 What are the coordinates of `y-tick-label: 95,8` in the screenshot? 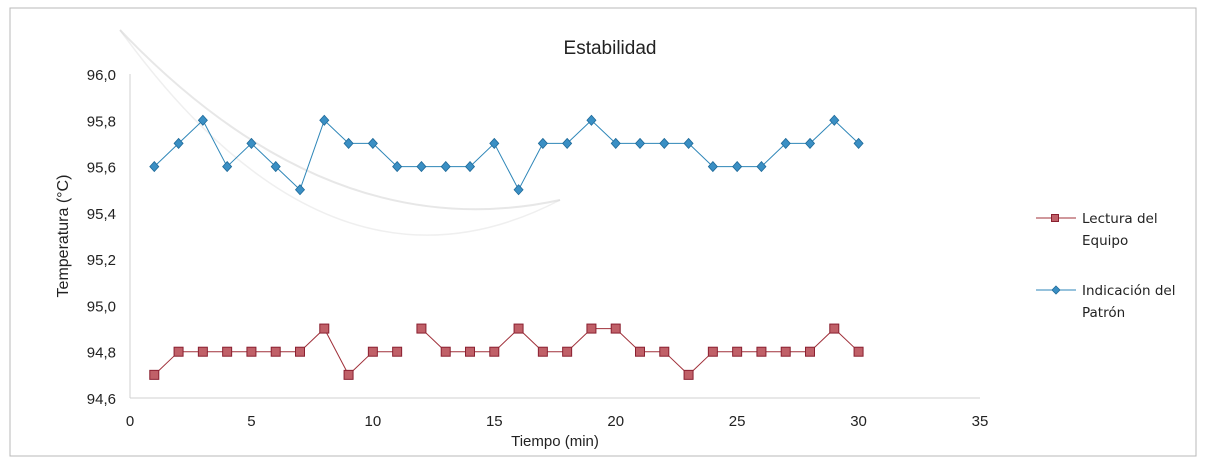 It's located at (101, 121).